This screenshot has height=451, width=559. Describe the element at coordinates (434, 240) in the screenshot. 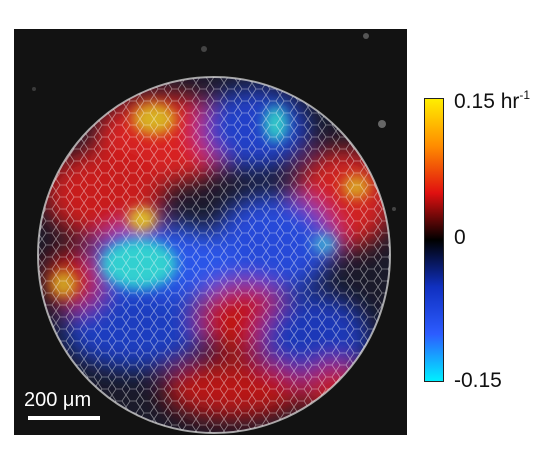

I see `colorbar` at that location.